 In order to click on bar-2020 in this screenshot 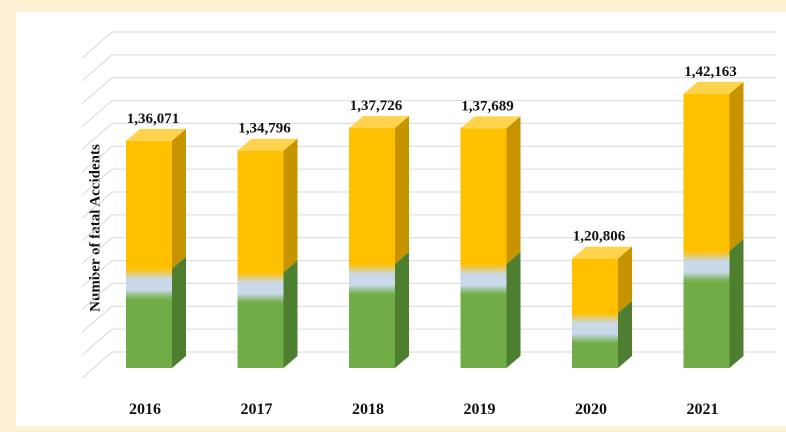, I will do `click(602, 307)`.